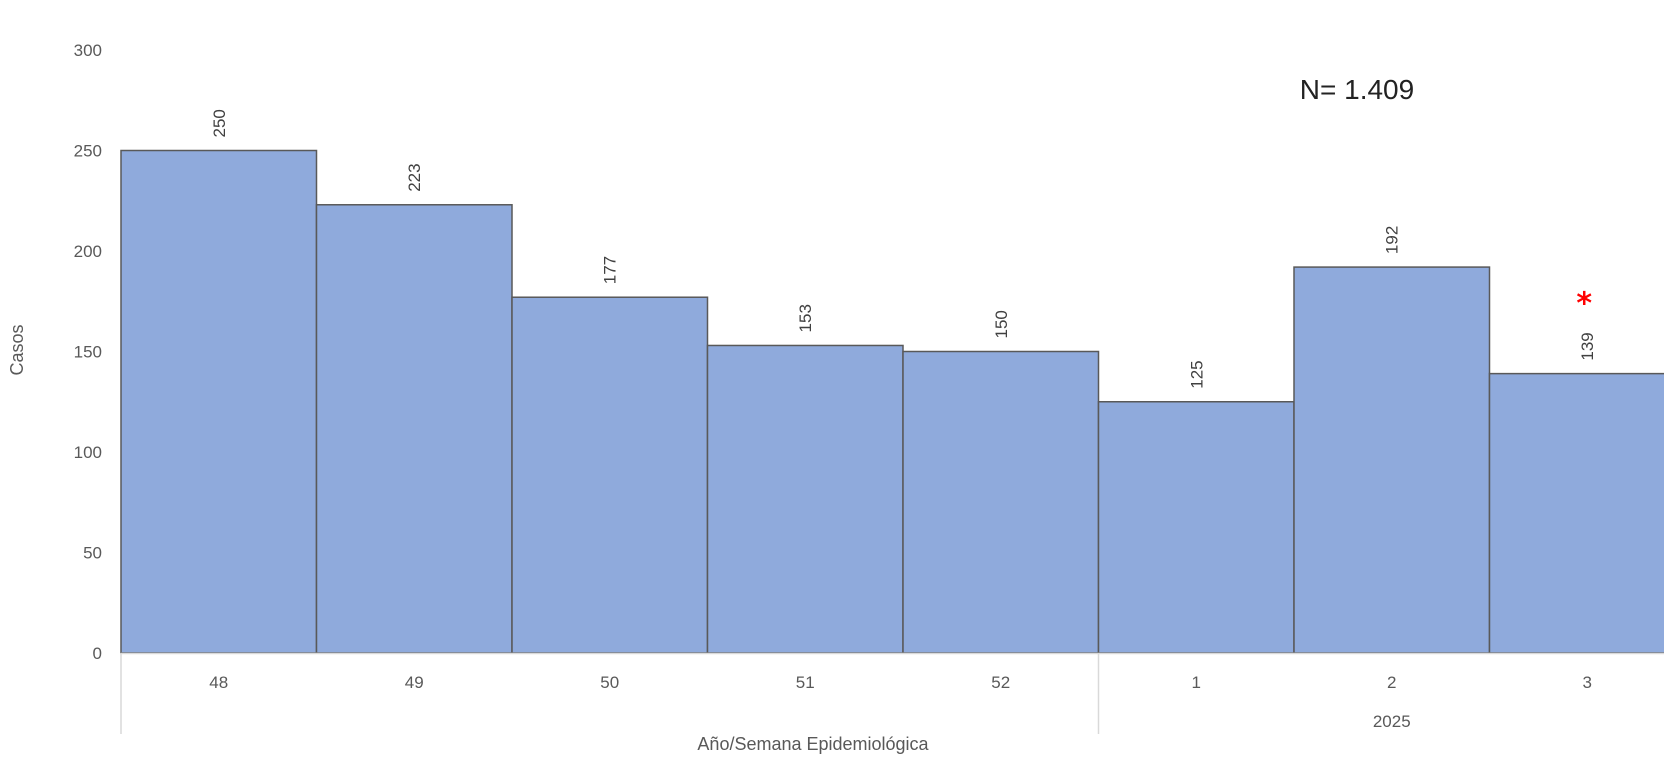 This screenshot has width=1664, height=763. I want to click on data-label: 153, so click(805, 318).